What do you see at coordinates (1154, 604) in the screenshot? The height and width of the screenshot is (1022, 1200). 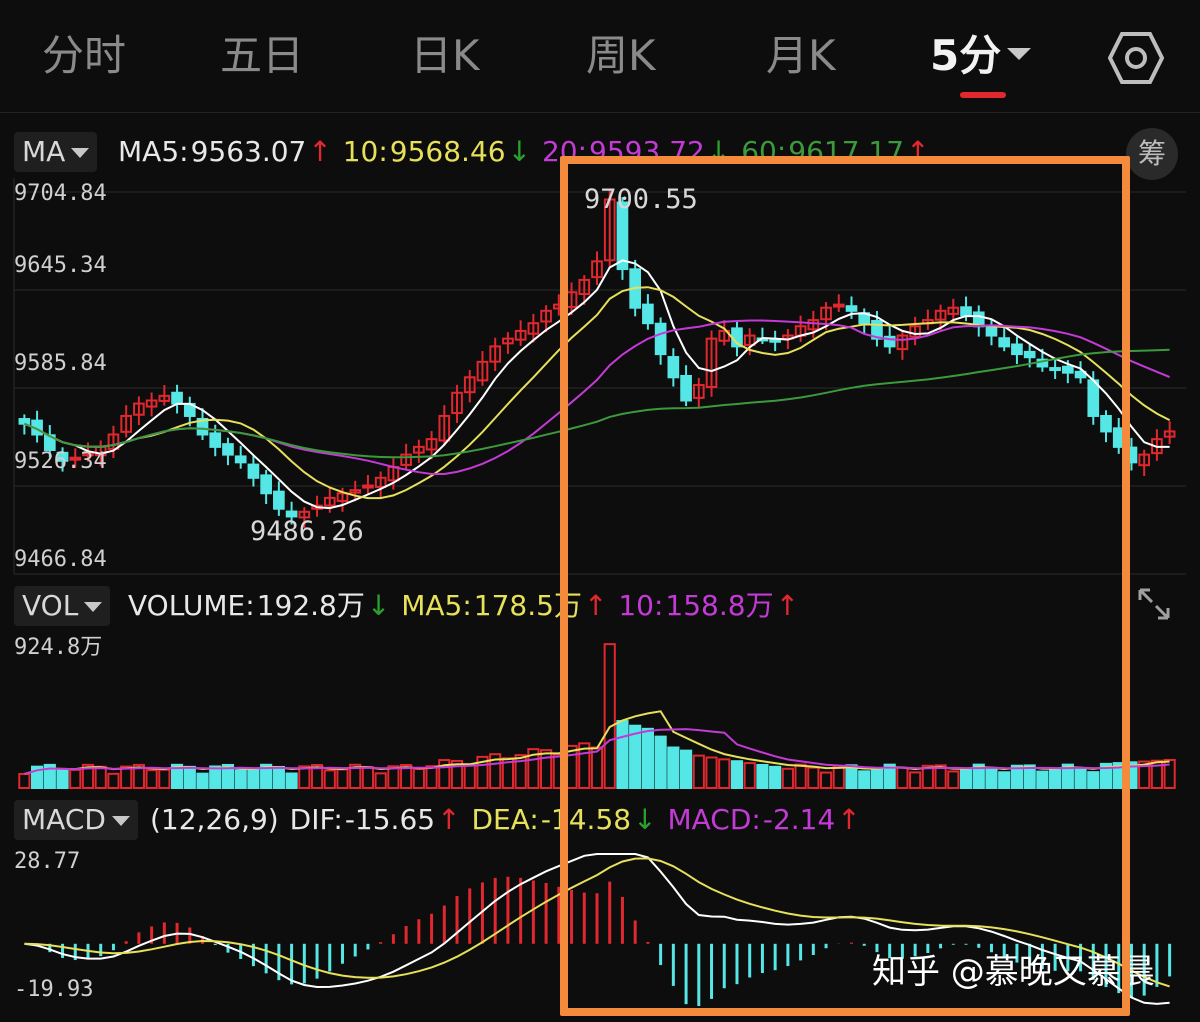 I see `expand-icon` at bounding box center [1154, 604].